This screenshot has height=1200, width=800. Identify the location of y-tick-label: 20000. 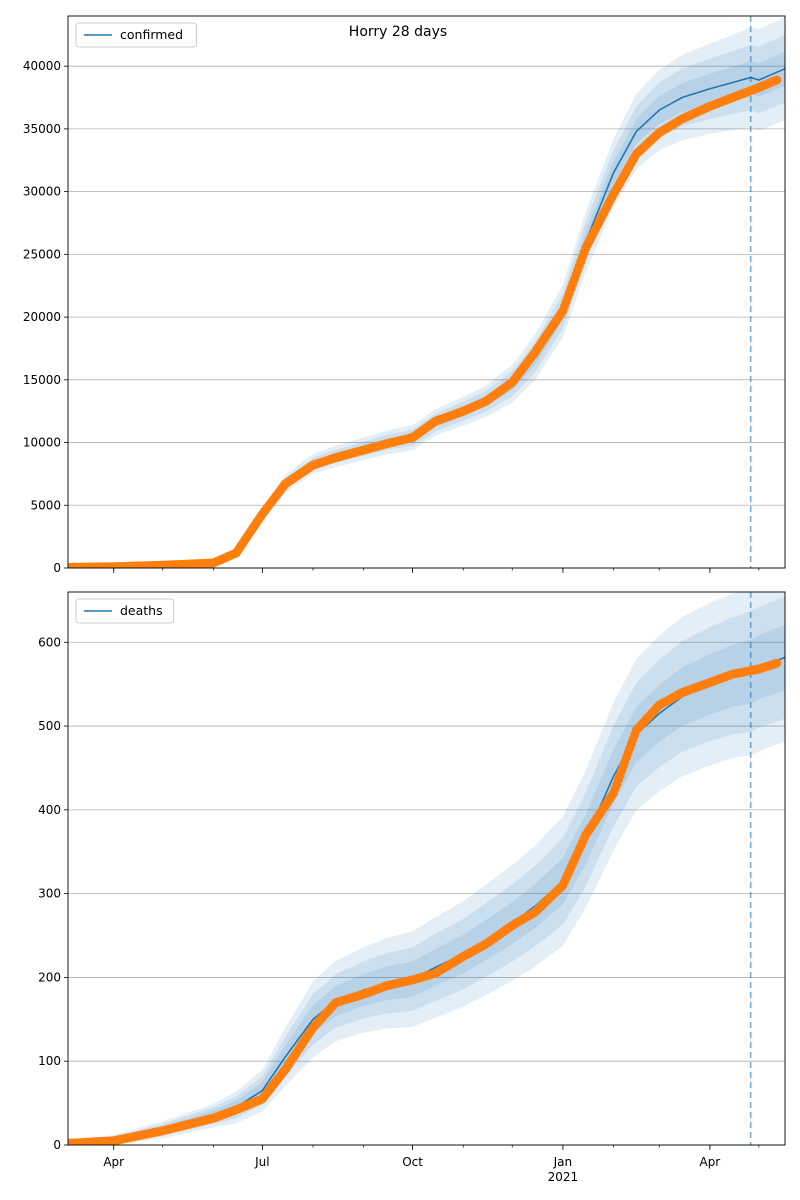
(42, 317).